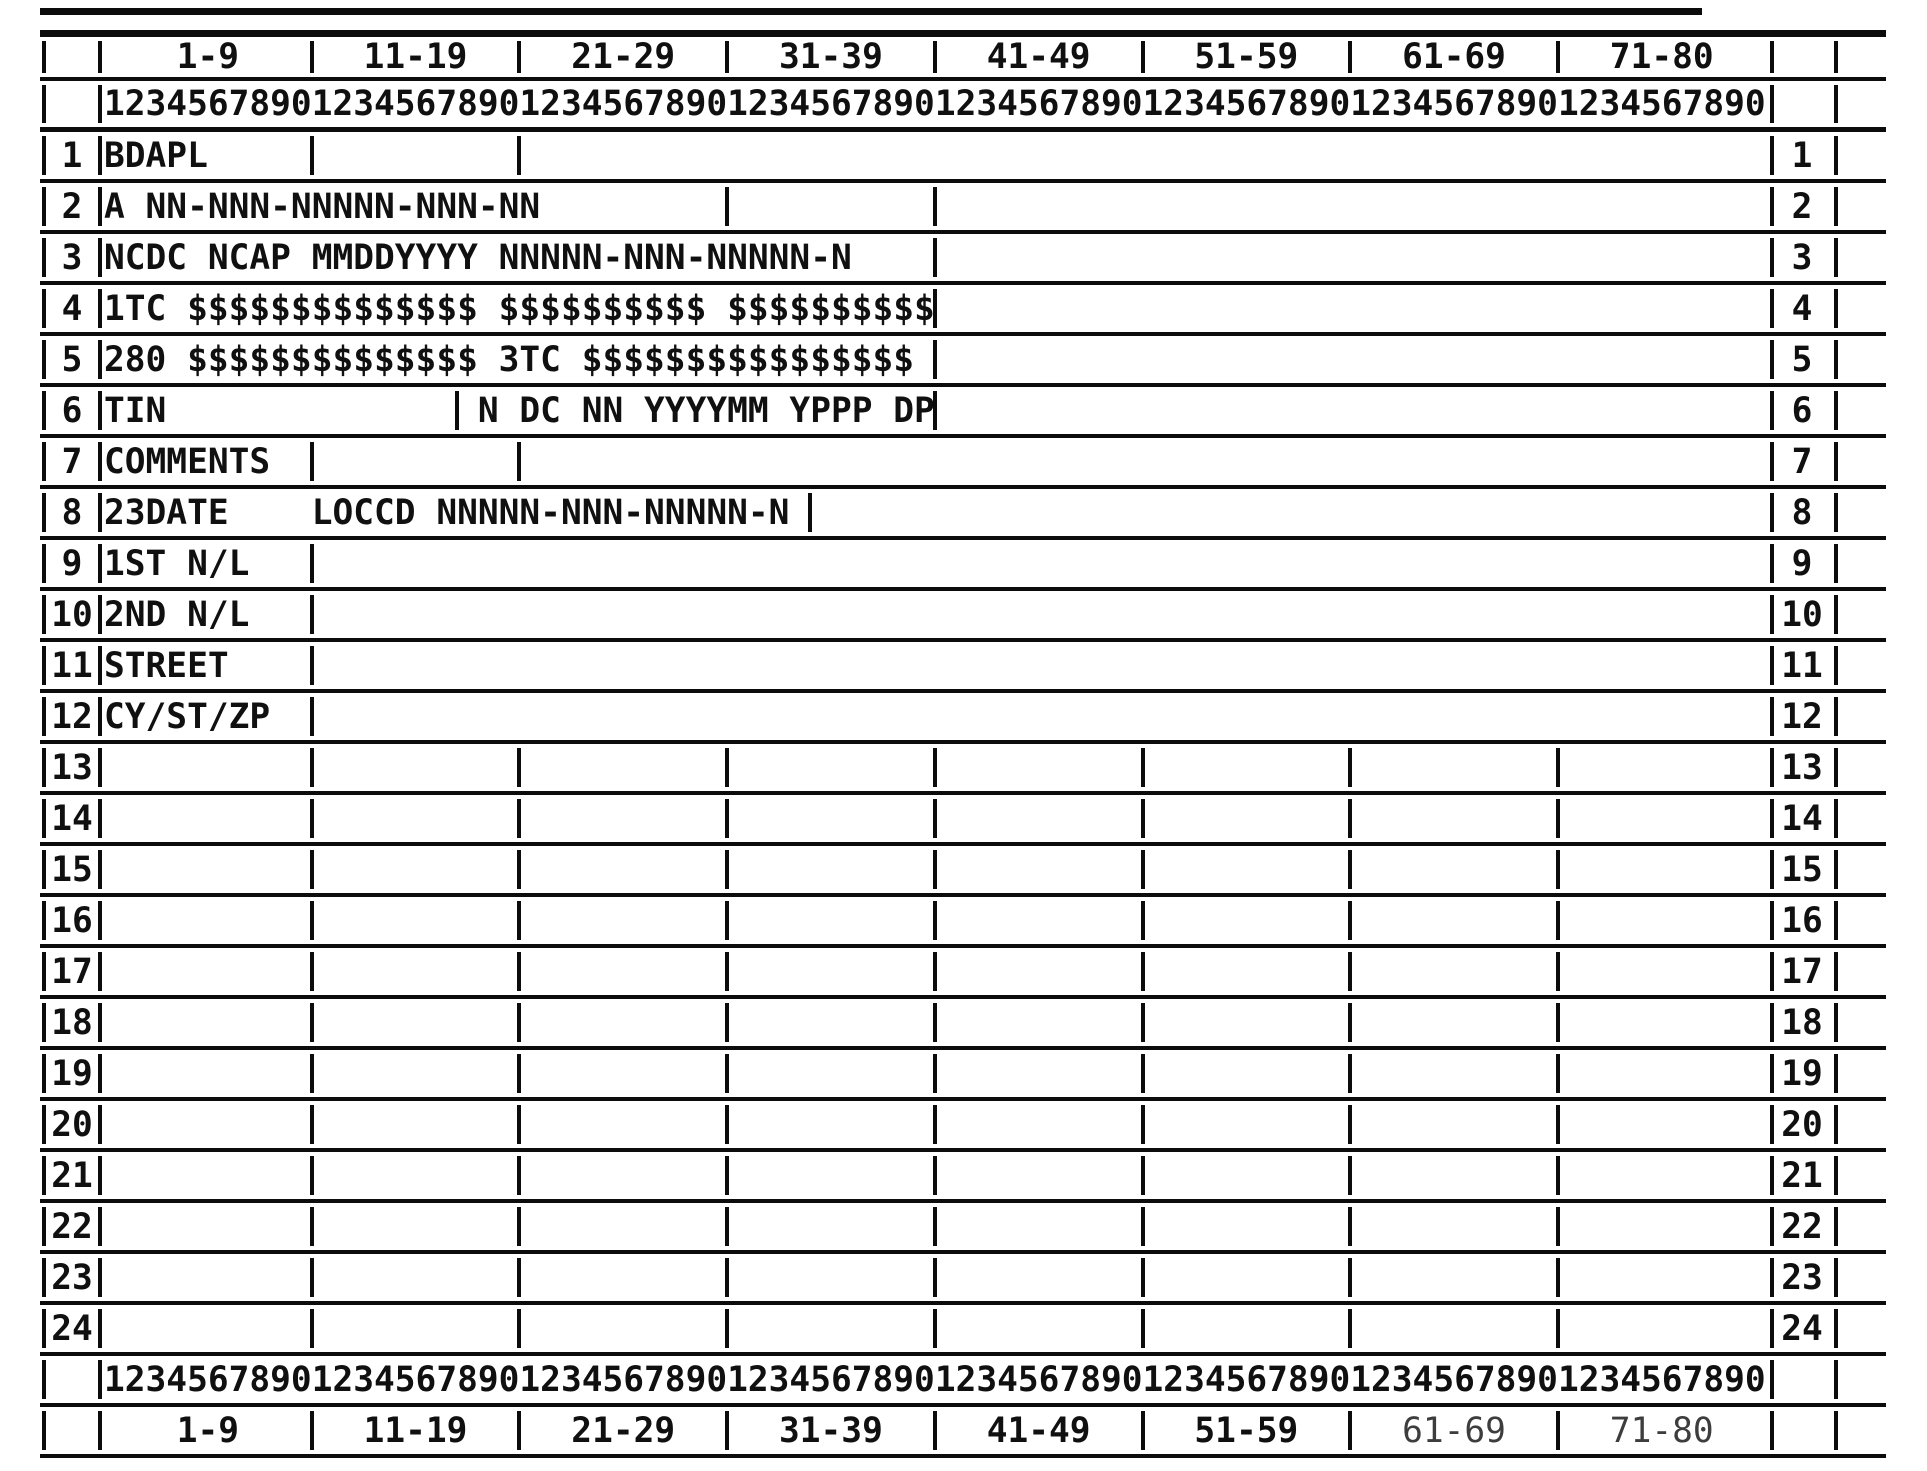  Describe the element at coordinates (831, 1430) in the screenshot. I see `column-range-label: 31-39` at that location.